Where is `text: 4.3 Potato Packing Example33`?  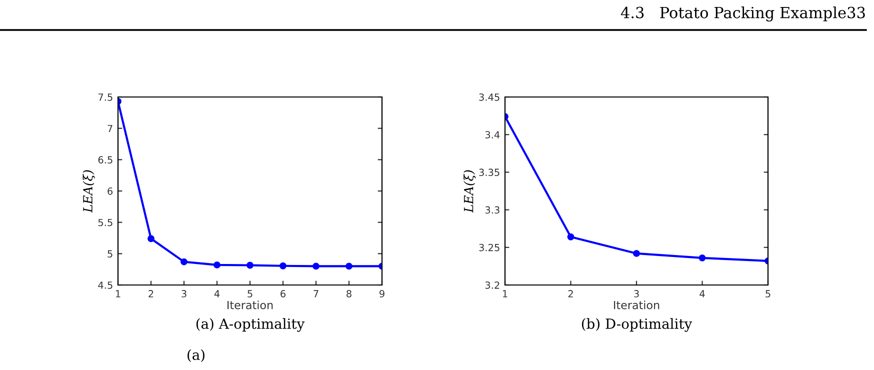
text: 4.3 Potato Packing Example33 is located at coordinates (742, 14).